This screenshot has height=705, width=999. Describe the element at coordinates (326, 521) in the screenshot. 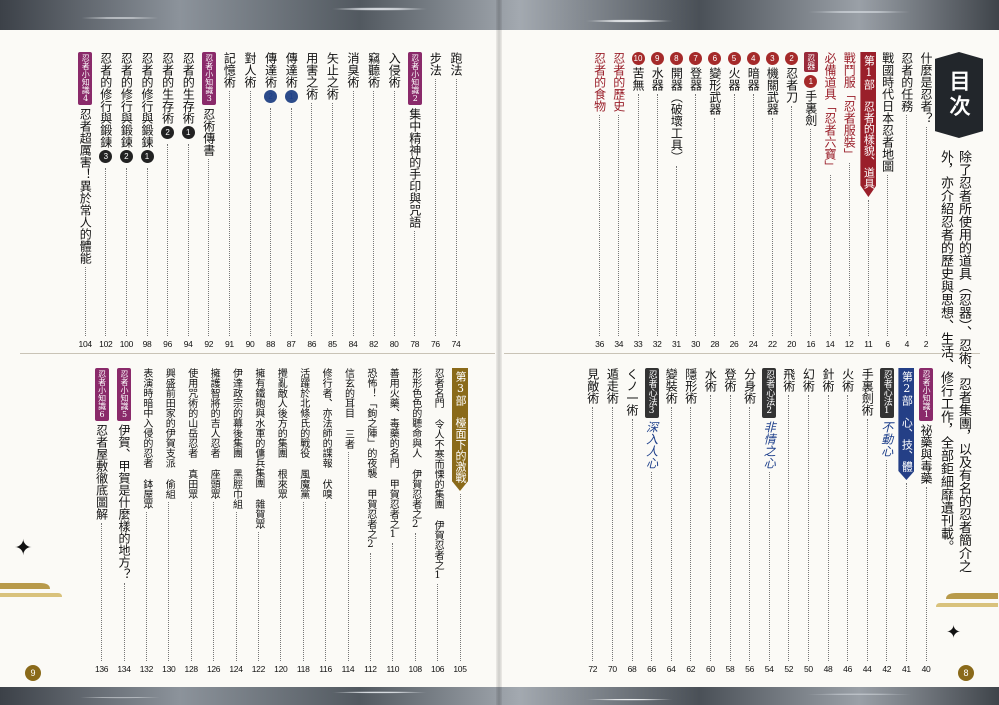

I see `toc-entry: 修行者、亦法師的諜報 伏嗅 116` at that location.